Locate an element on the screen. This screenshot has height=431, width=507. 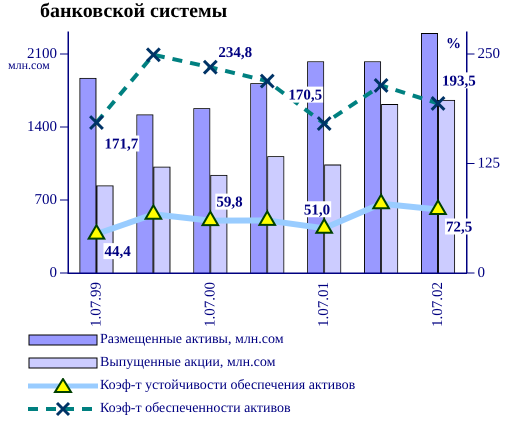
data-label: 193,5 is located at coordinates (459, 81).